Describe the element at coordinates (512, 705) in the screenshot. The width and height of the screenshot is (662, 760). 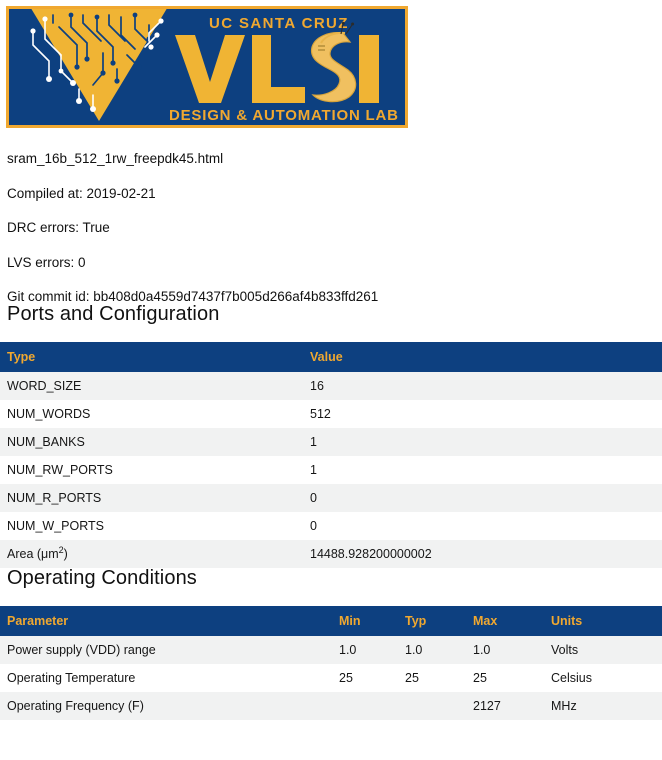
I see `cell-max: 2127` at that location.